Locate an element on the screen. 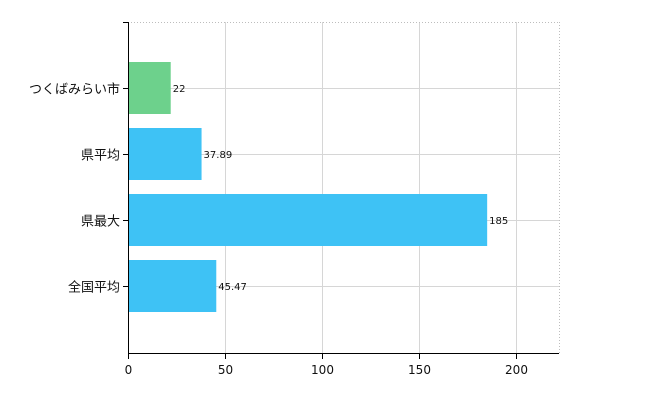 This screenshot has width=650, height=400. data-label: 45.47 is located at coordinates (232, 287).